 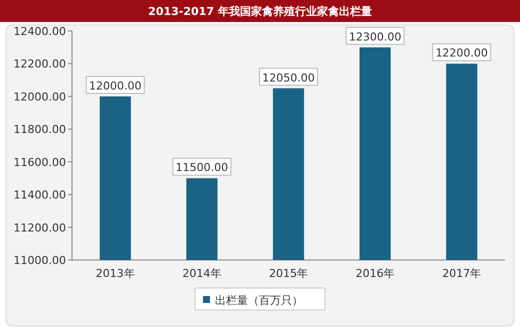 What do you see at coordinates (40, 129) in the screenshot?
I see `y-tick-label: 11800.00` at bounding box center [40, 129].